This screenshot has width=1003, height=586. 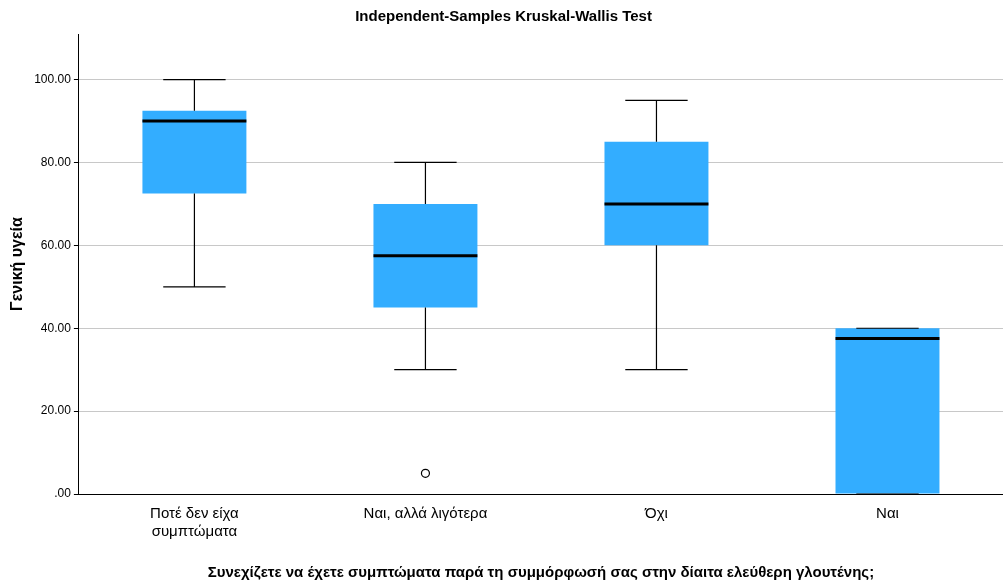 I want to click on y-axis-title: Γενική υγεία, so click(x=17, y=263).